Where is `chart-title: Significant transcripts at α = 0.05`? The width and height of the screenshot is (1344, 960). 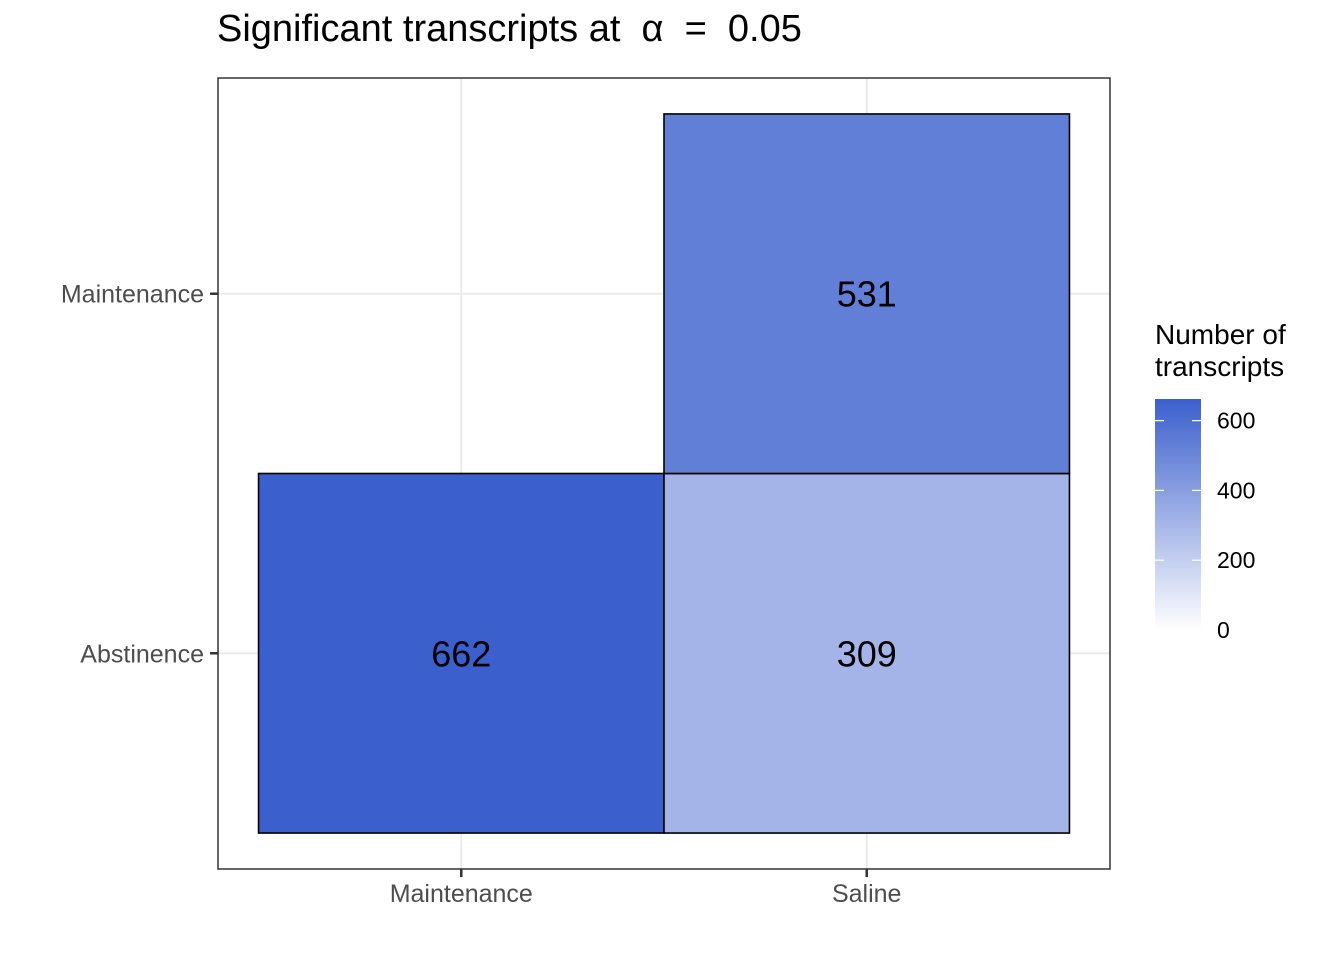 chart-title: Significant transcripts at α = 0.05 is located at coordinates (509, 29).